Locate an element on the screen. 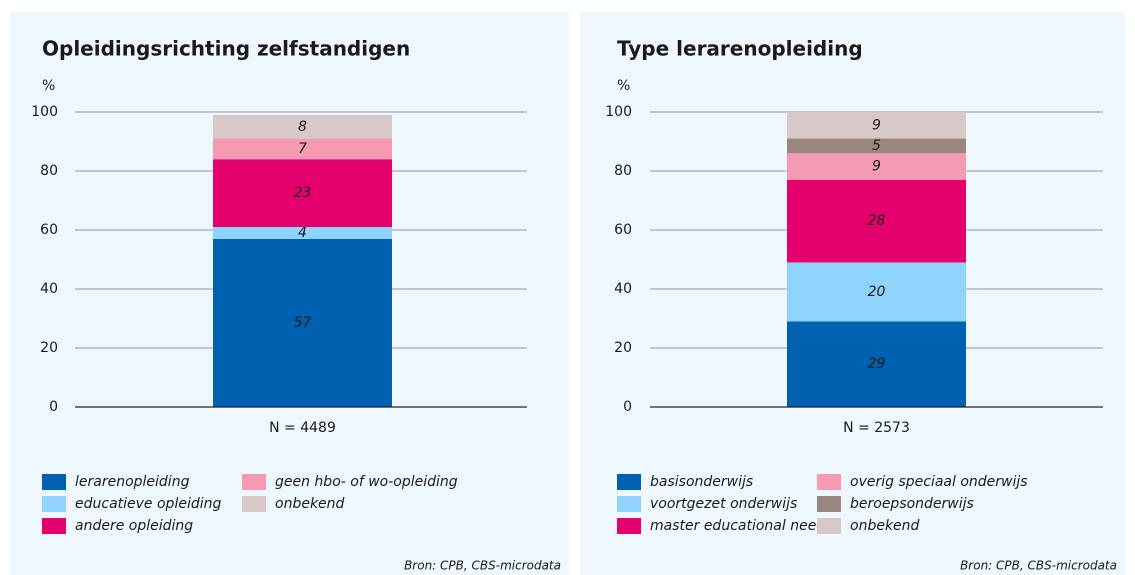 This screenshot has height=575, width=1135. data-label: 4 is located at coordinates (302, 233).